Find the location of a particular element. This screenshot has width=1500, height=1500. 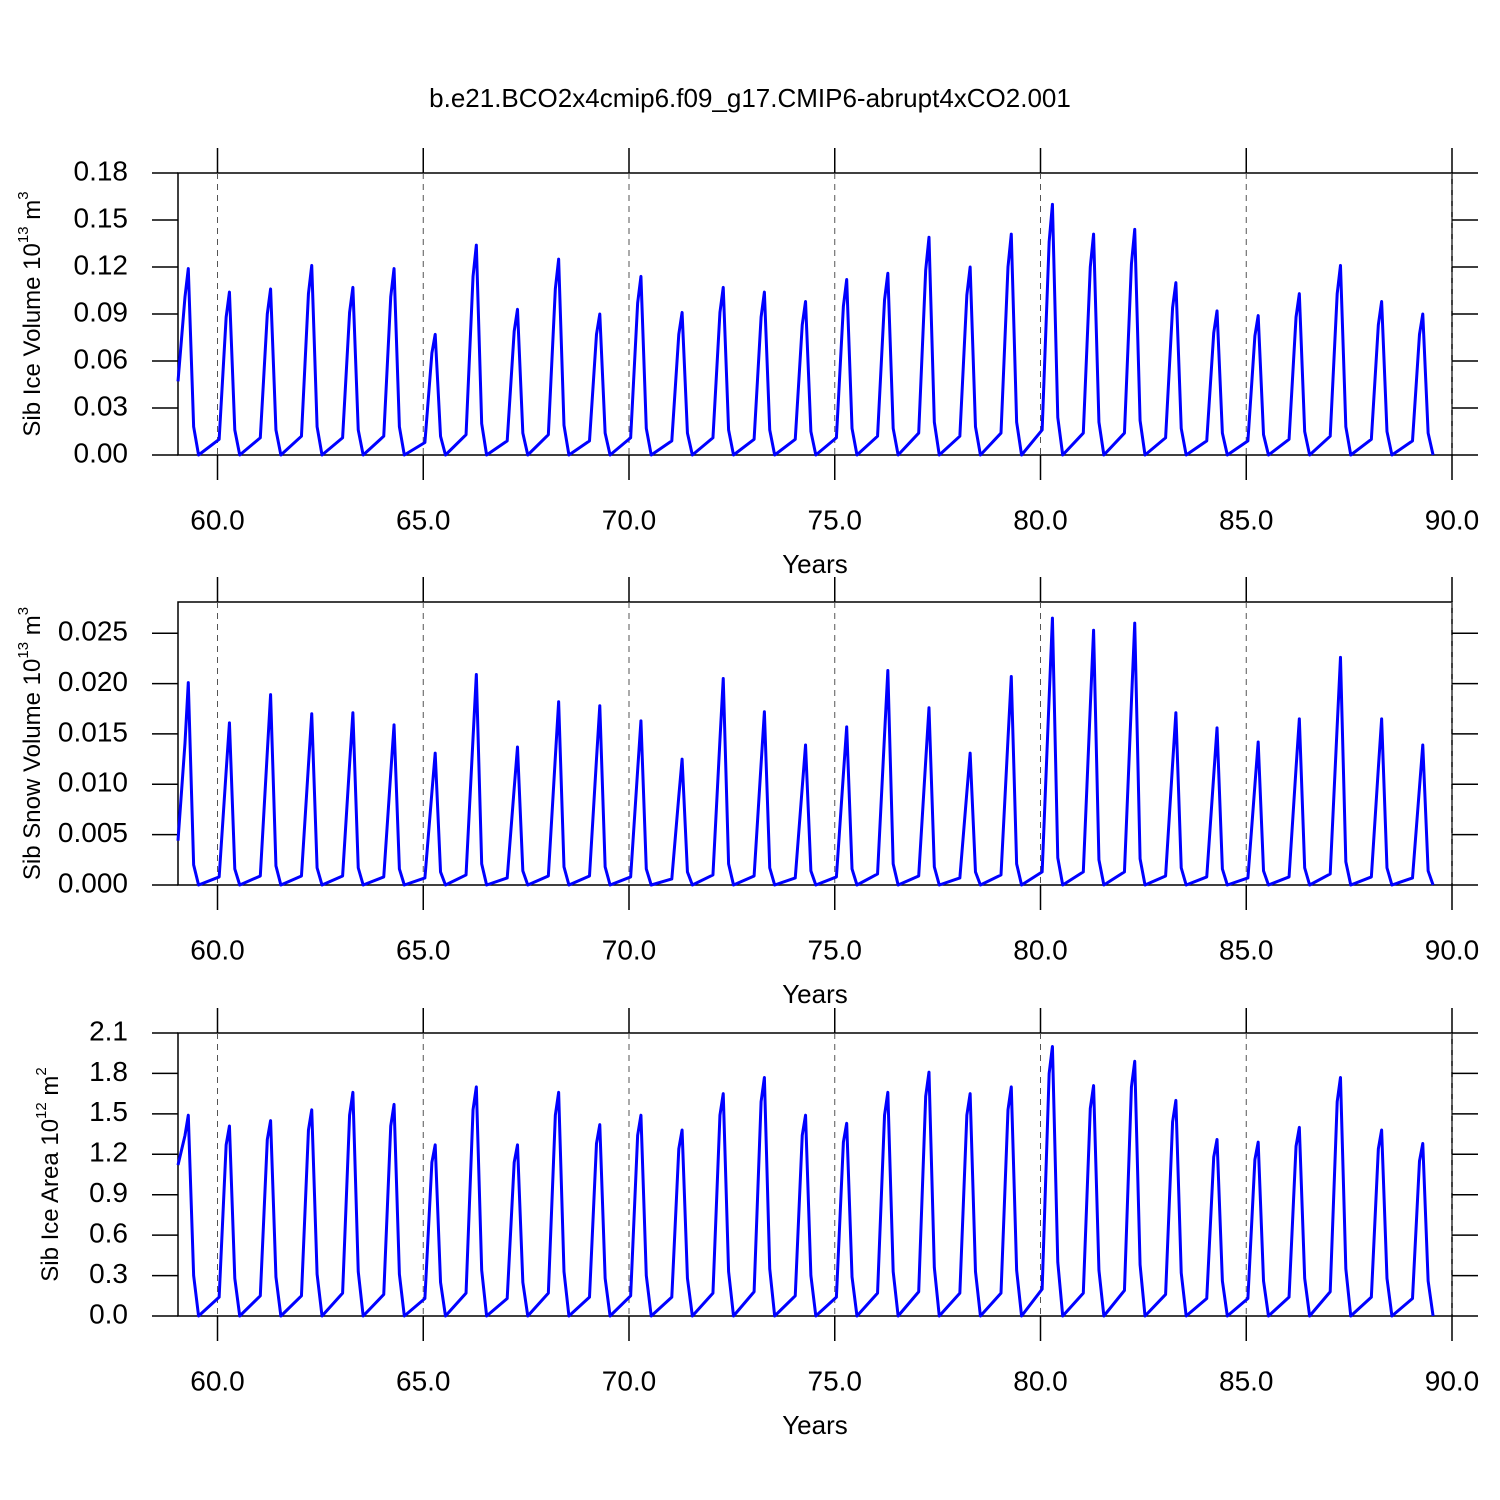

y-tick-label: 0.03 is located at coordinates (101, 405).